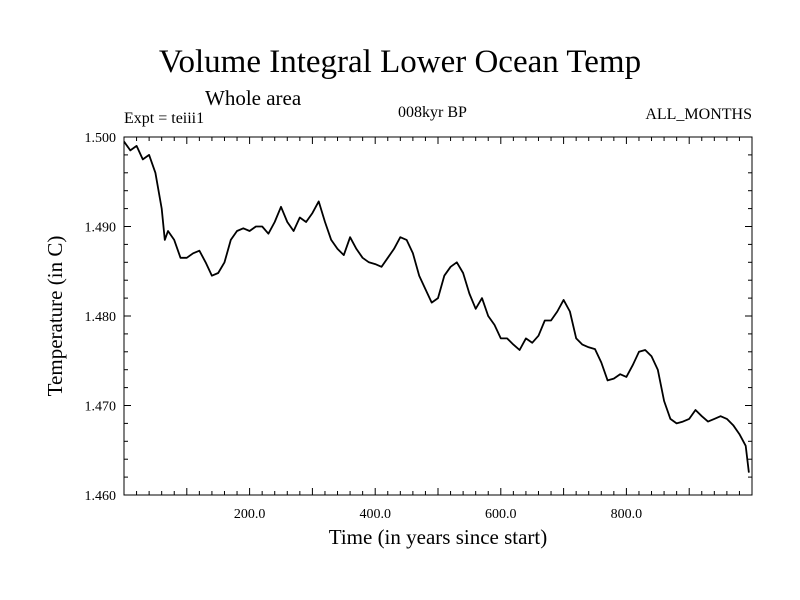 Image resolution: width=800 pixels, height=600 pixels. I want to click on months-label: ALL_MONTHS, so click(698, 114).